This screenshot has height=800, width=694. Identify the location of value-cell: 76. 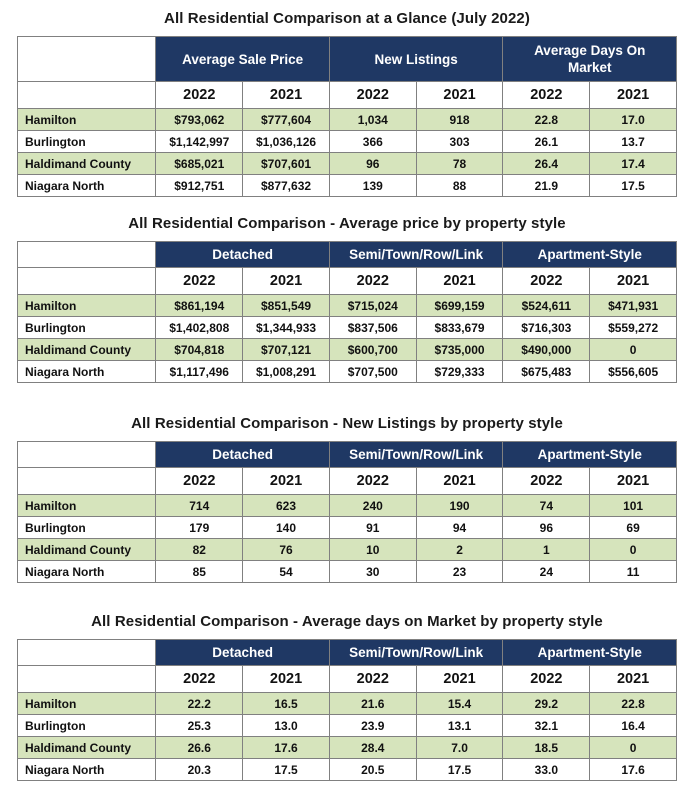
(286, 549).